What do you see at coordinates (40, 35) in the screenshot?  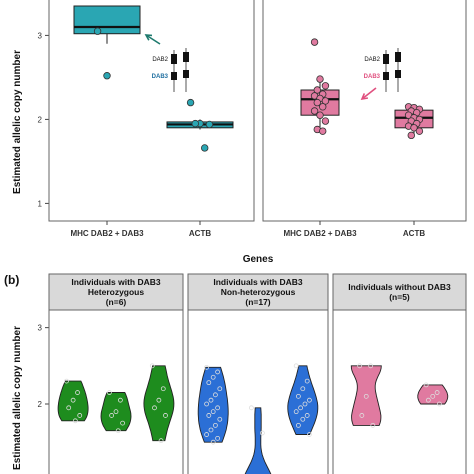 I see `panel-a-ytick-label-3: 3` at bounding box center [40, 35].